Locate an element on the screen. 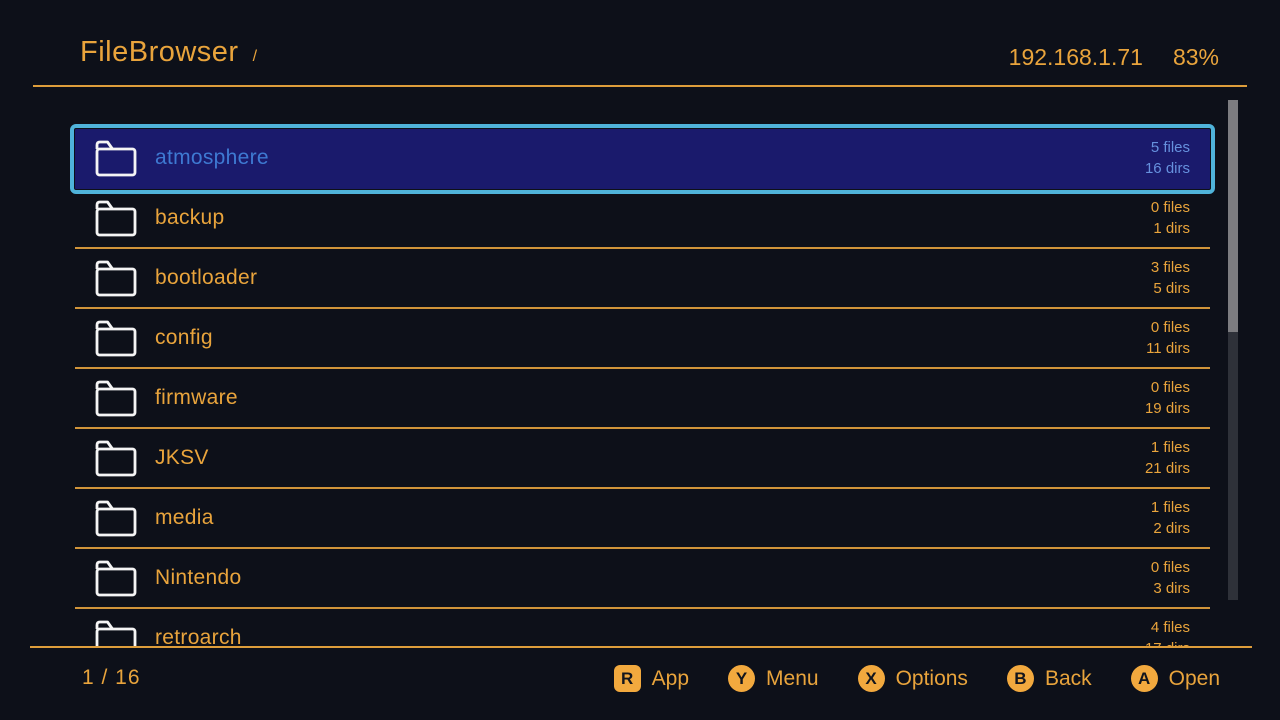  file-list-row-nintendo: Nintendo 0 files 3 dirs is located at coordinates (642, 579).